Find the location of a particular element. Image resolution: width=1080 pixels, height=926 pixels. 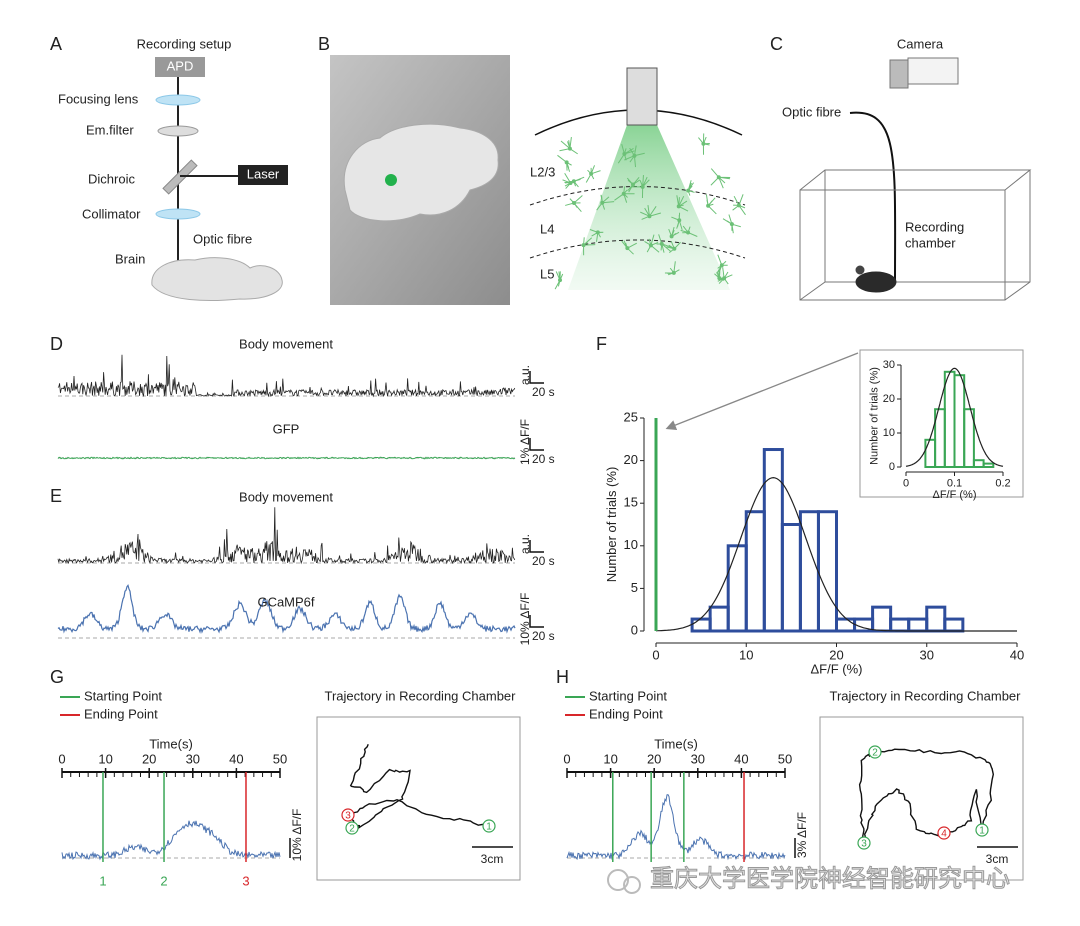

label: 4 is located at coordinates (944, 834).